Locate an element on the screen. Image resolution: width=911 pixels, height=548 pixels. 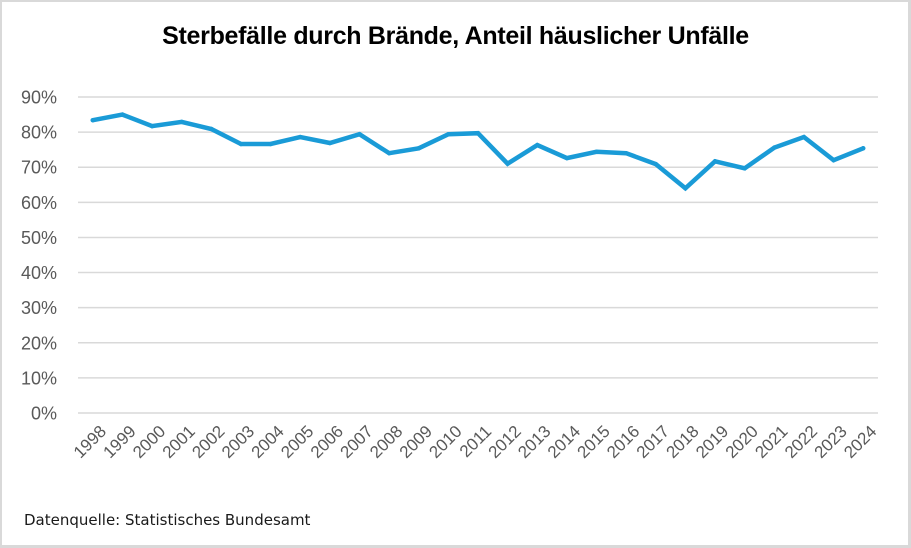
series-line is located at coordinates (478, 152).